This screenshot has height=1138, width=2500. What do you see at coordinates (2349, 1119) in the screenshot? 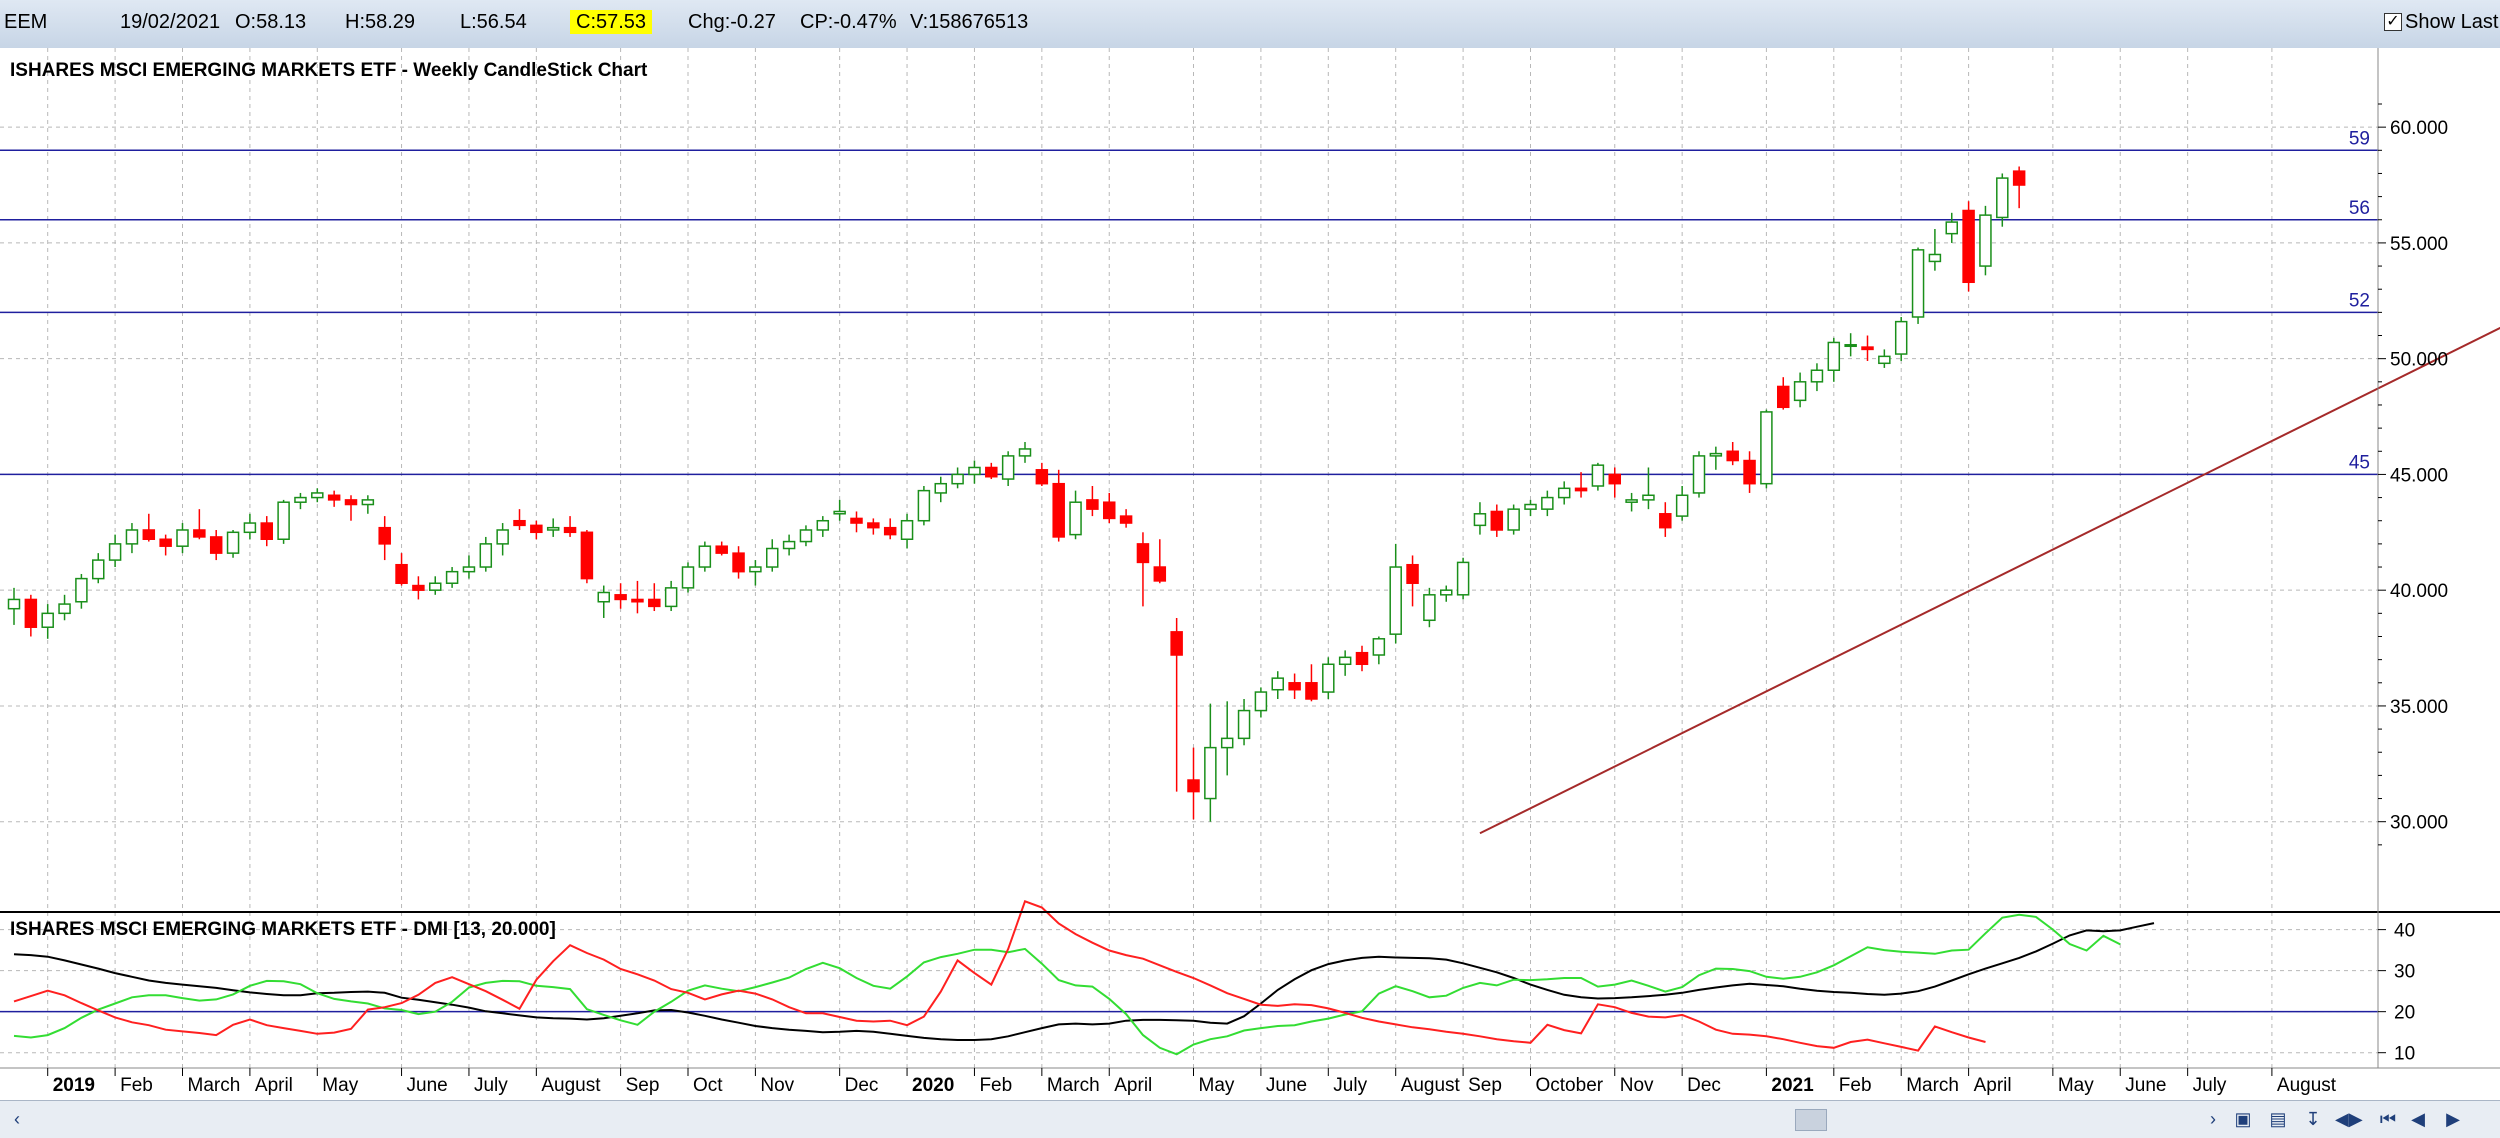
I see `expand-icon: ◀▶` at bounding box center [2349, 1119].